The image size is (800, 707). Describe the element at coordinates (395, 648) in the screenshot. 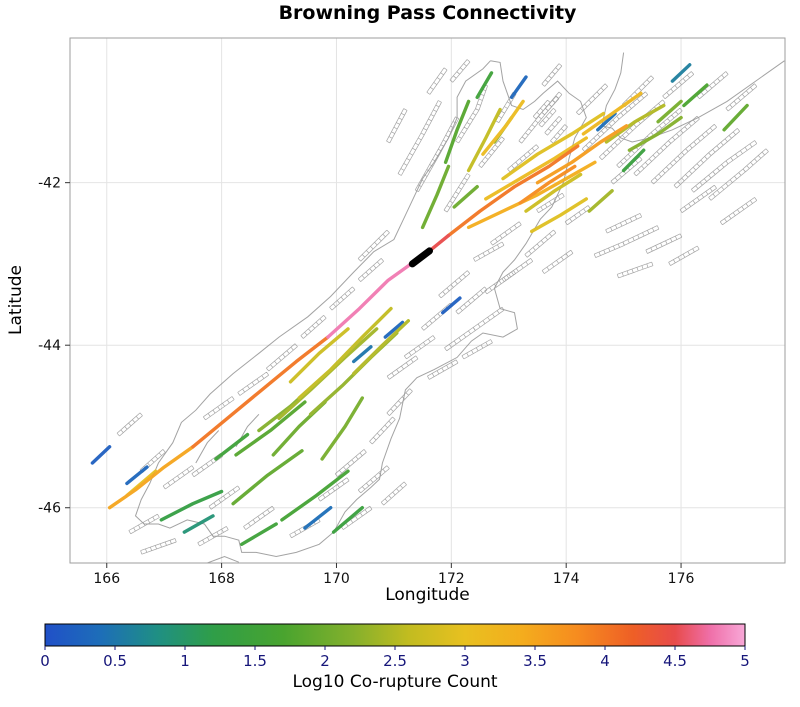

I see `colorbar-ticks` at that location.